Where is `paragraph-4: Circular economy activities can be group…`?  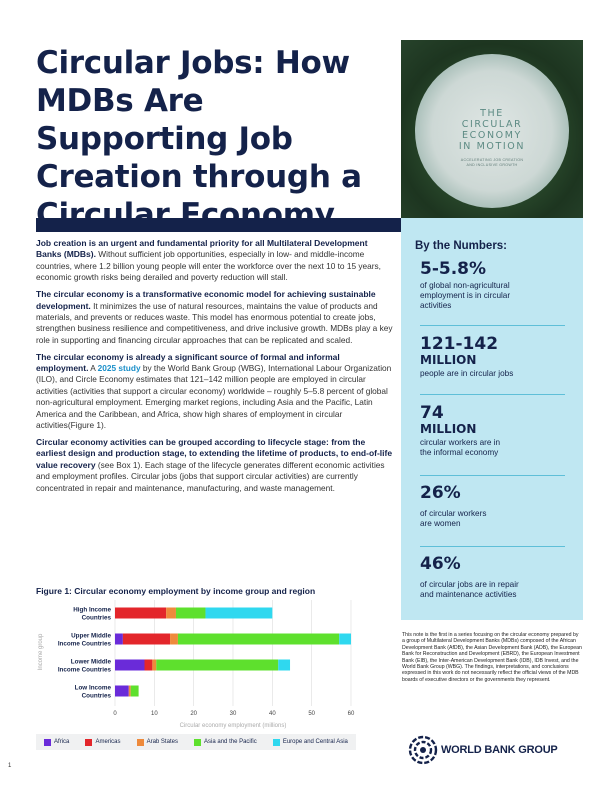 paragraph-4: Circular economy activities can be group… is located at coordinates (215, 465).